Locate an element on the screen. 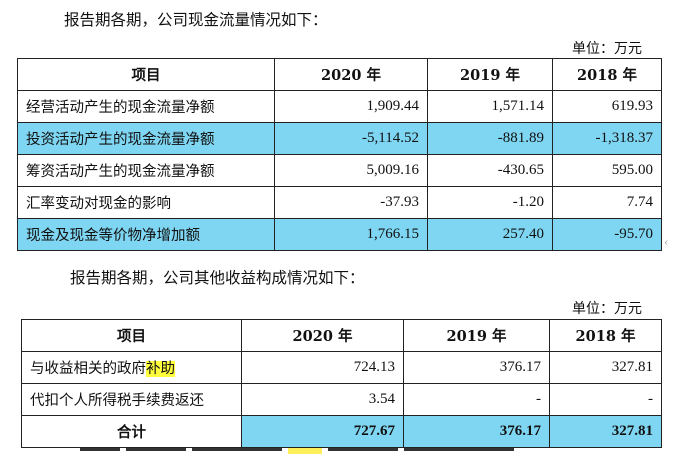  table-row: 与收益相关的政府补助 724.13 376.17 327.81 is located at coordinates (341, 367).